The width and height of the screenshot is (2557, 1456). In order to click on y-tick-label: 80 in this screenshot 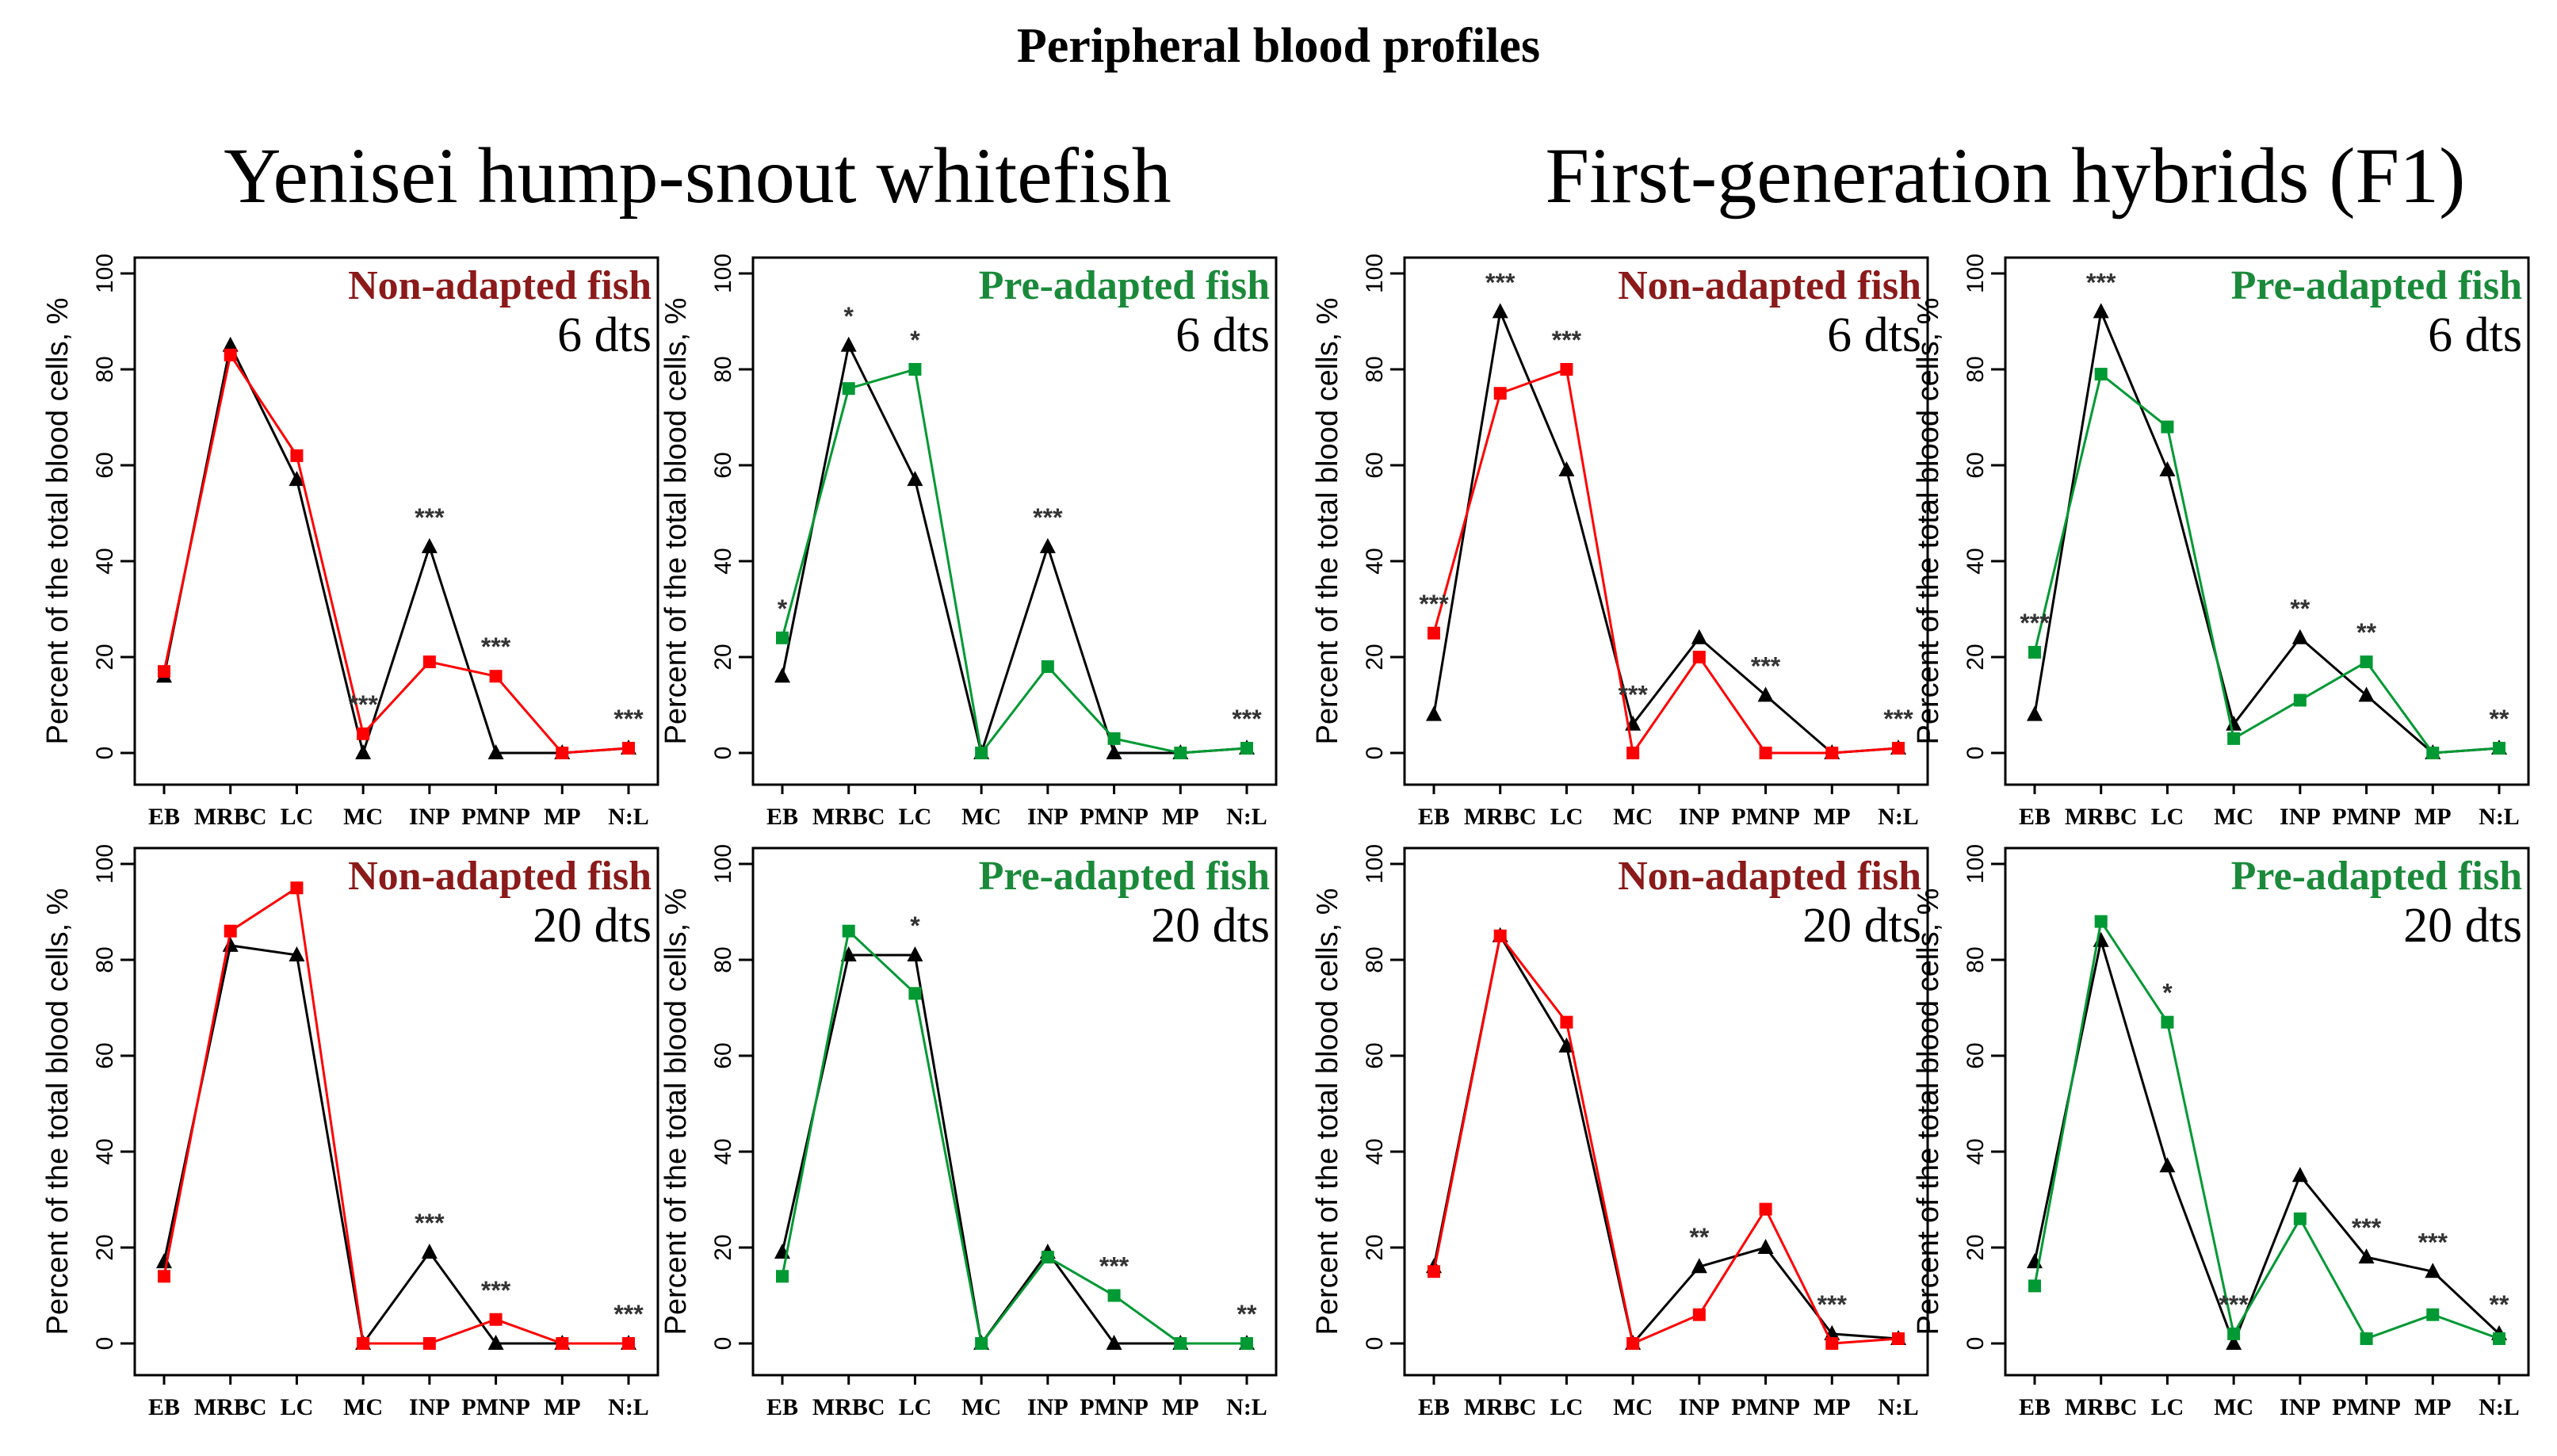, I will do `click(1976, 959)`.